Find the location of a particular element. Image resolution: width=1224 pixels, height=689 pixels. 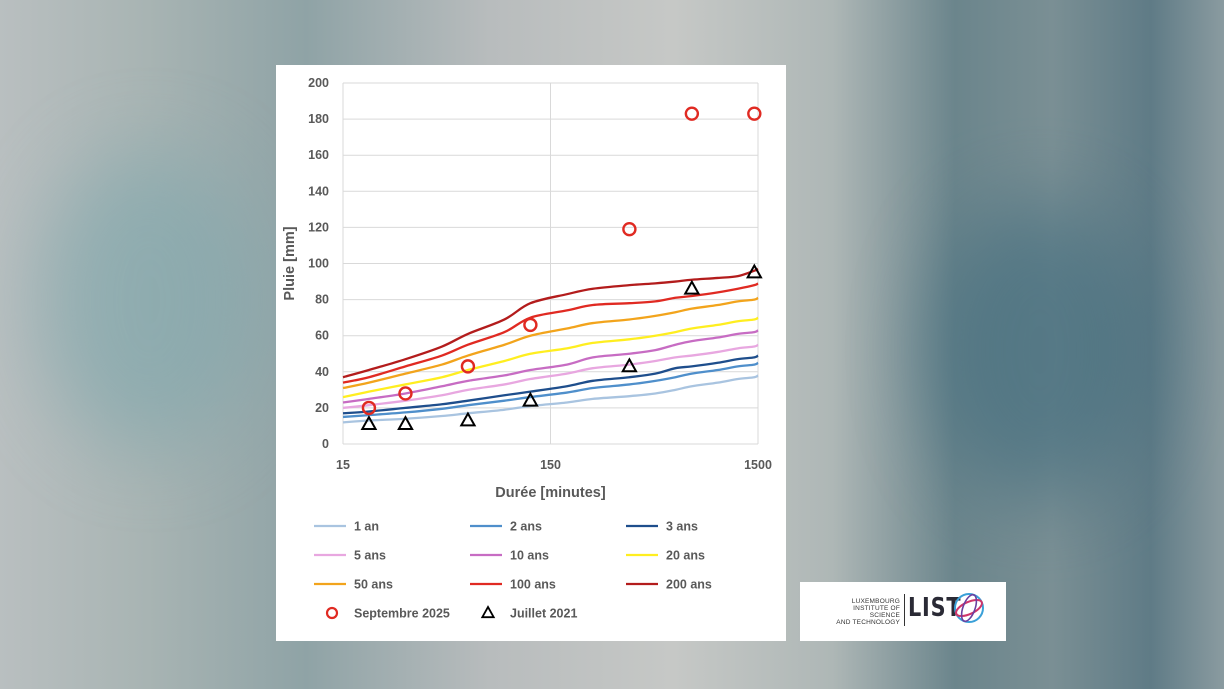

y-tick-label: 20 is located at coordinates (322, 408).